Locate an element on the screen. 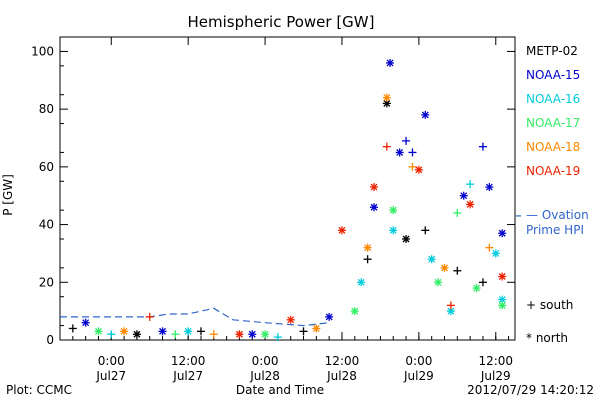 The height and width of the screenshot is (400, 600). ovation-legend-line1: — Ovation is located at coordinates (557, 215).